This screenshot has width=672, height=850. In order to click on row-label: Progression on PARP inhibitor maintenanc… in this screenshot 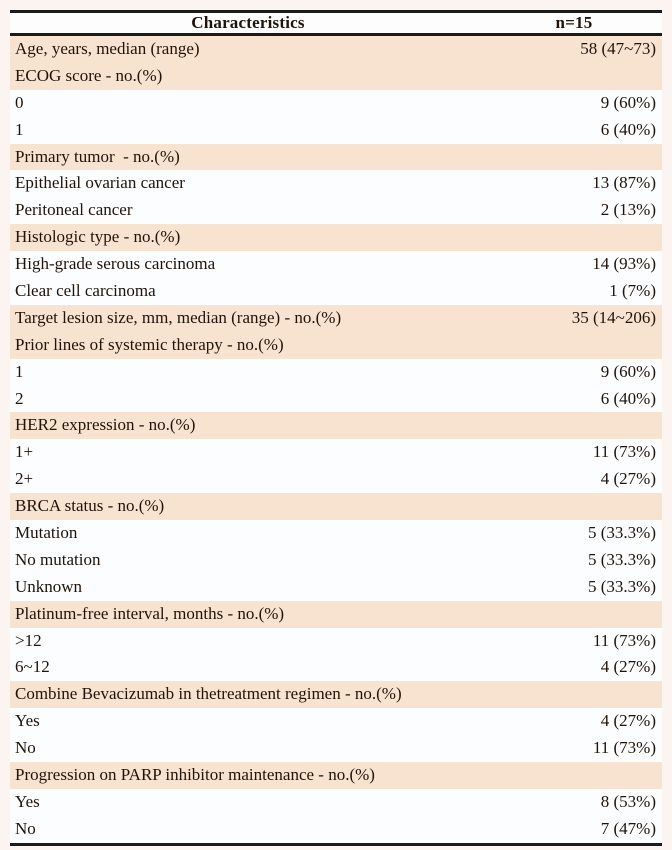, I will do `click(195, 775)`.